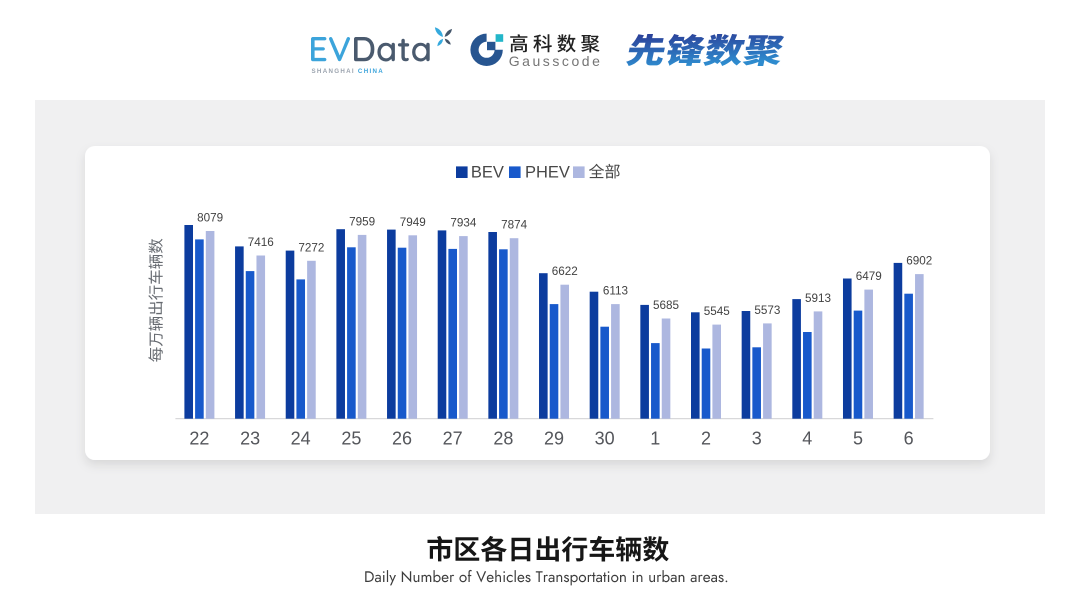  What do you see at coordinates (250, 438) in the screenshot?
I see `svg-text: 23` at bounding box center [250, 438].